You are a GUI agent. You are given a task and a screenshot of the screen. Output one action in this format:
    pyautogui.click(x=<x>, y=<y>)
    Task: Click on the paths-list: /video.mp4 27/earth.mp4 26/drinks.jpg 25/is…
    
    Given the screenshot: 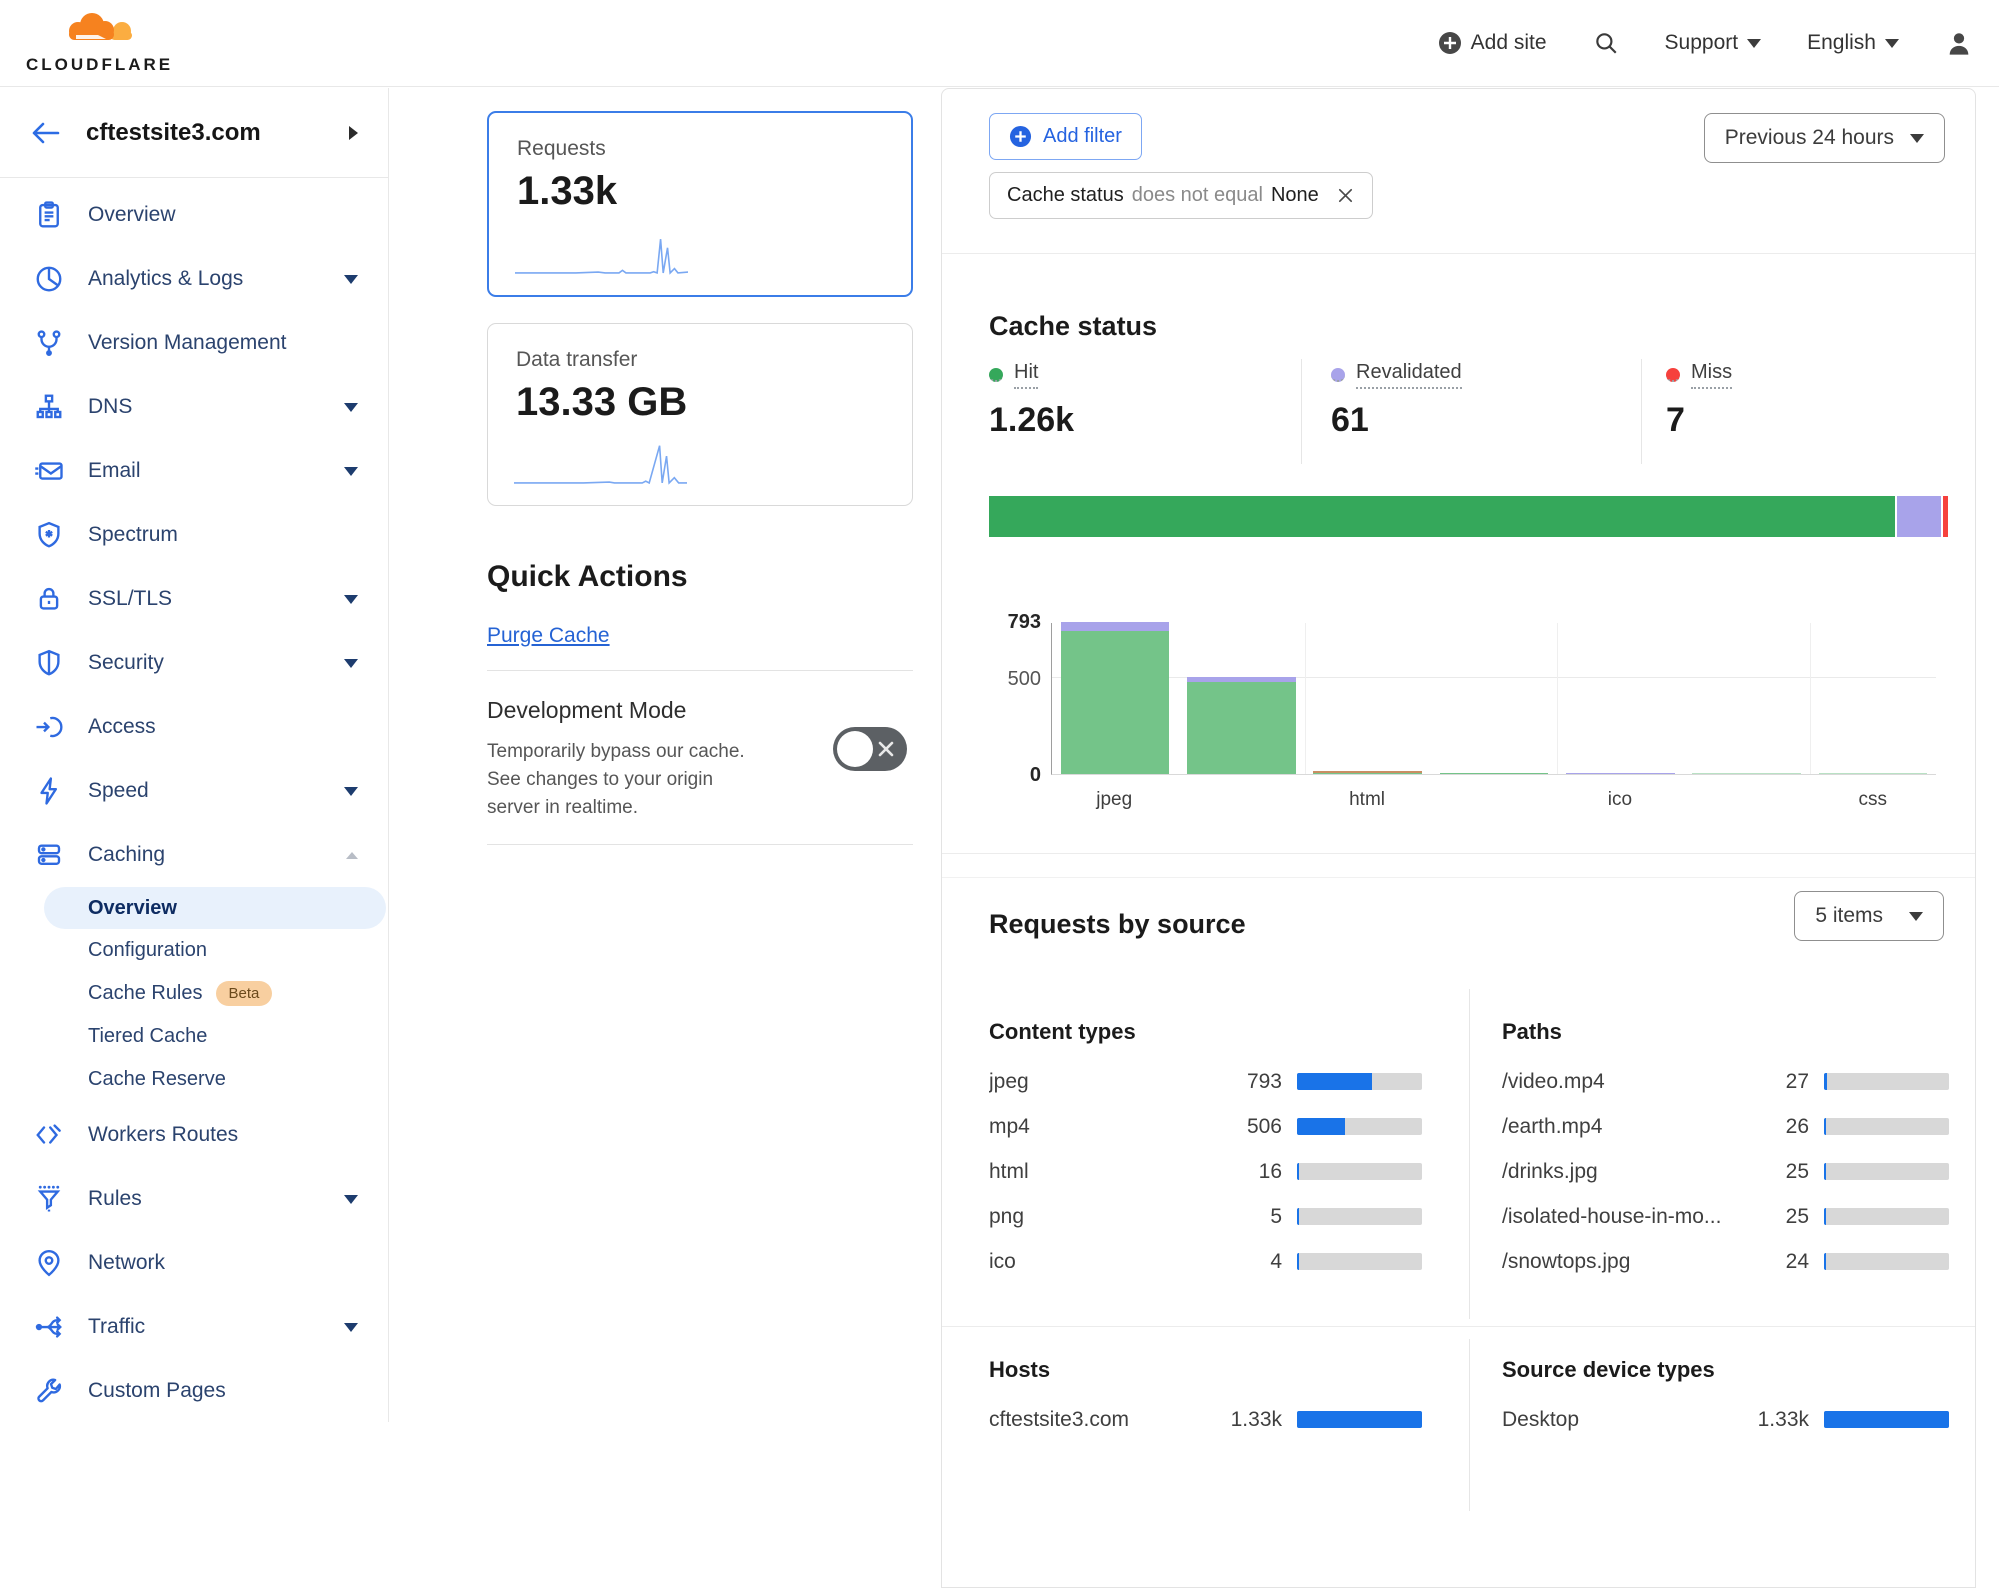 What is the action you would take?
    pyautogui.click(x=1725, y=1171)
    